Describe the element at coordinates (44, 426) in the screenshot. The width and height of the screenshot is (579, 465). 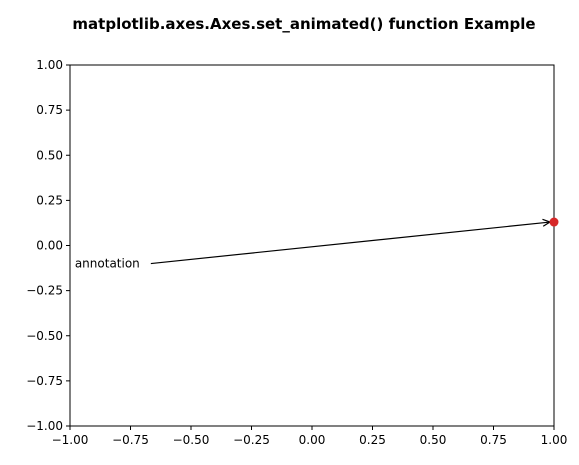
I see `y-tick-label: −1.00` at that location.